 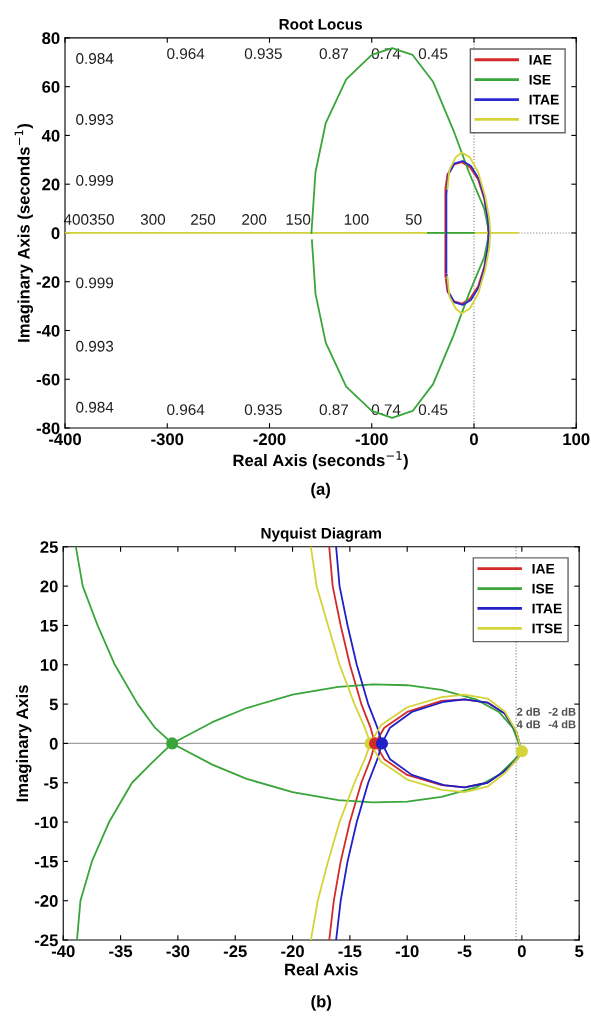 What do you see at coordinates (178, 951) in the screenshot?
I see `x-tick-label: -30` at bounding box center [178, 951].